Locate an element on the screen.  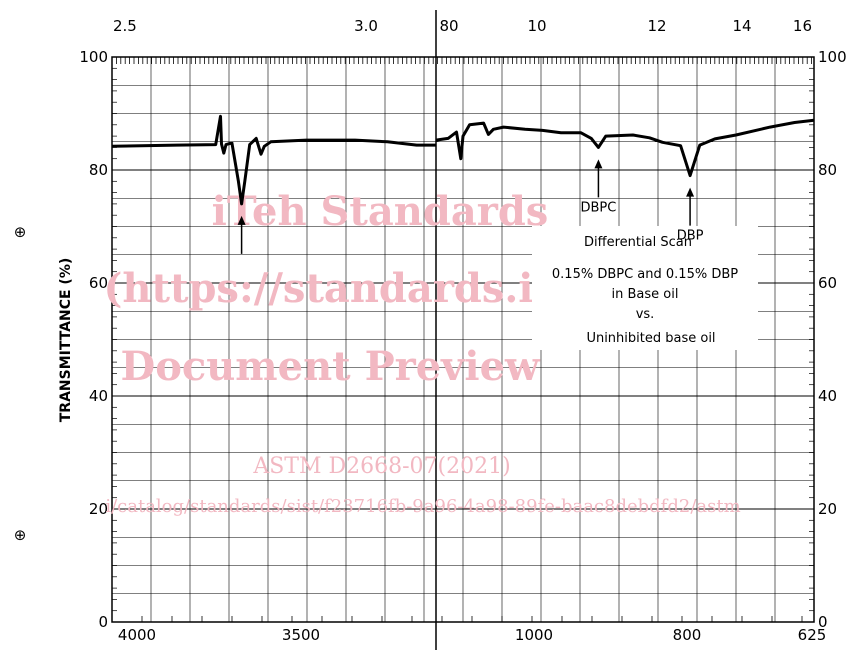
bottom-axis-labels: 4000 3500 1000 800 625 is located at coordinates (472, 635).